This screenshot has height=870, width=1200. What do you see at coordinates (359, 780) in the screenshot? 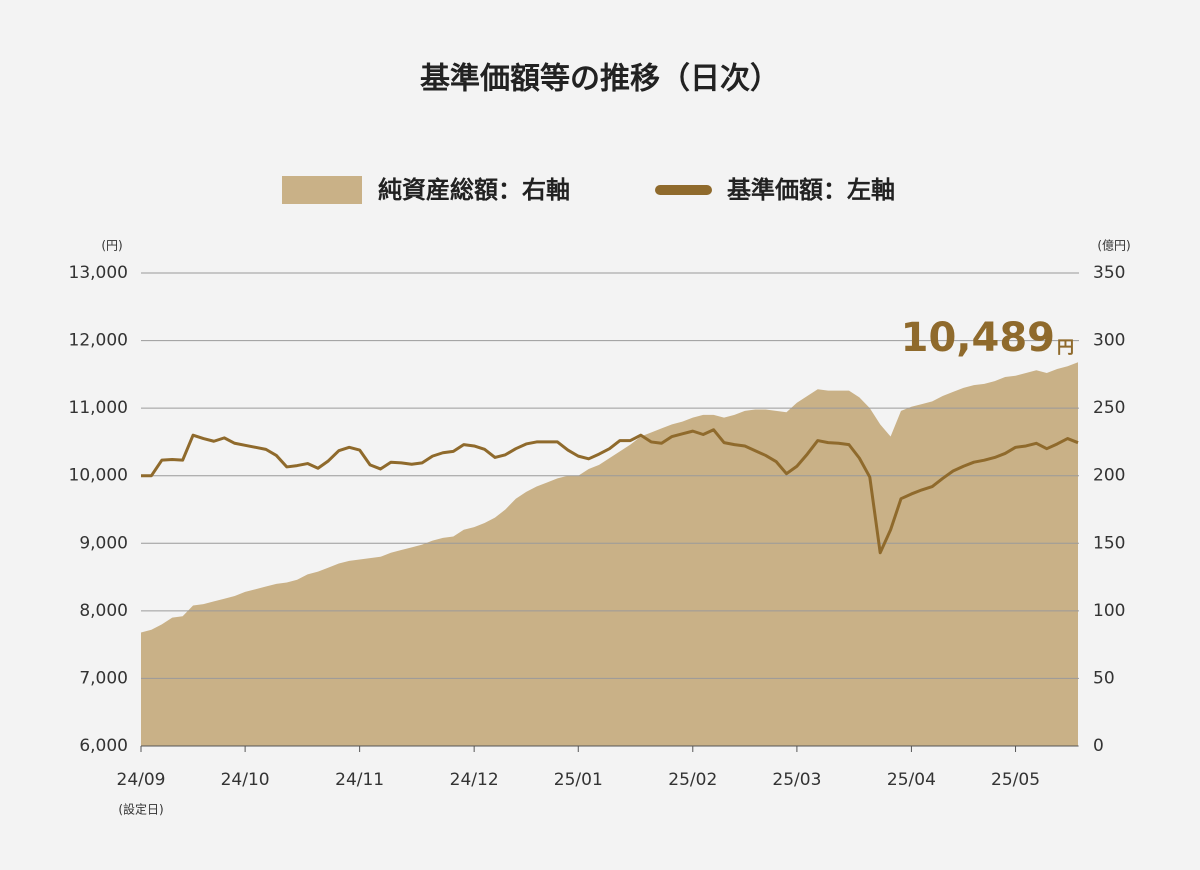
I see `x-tick-label: 24/11` at bounding box center [359, 780].